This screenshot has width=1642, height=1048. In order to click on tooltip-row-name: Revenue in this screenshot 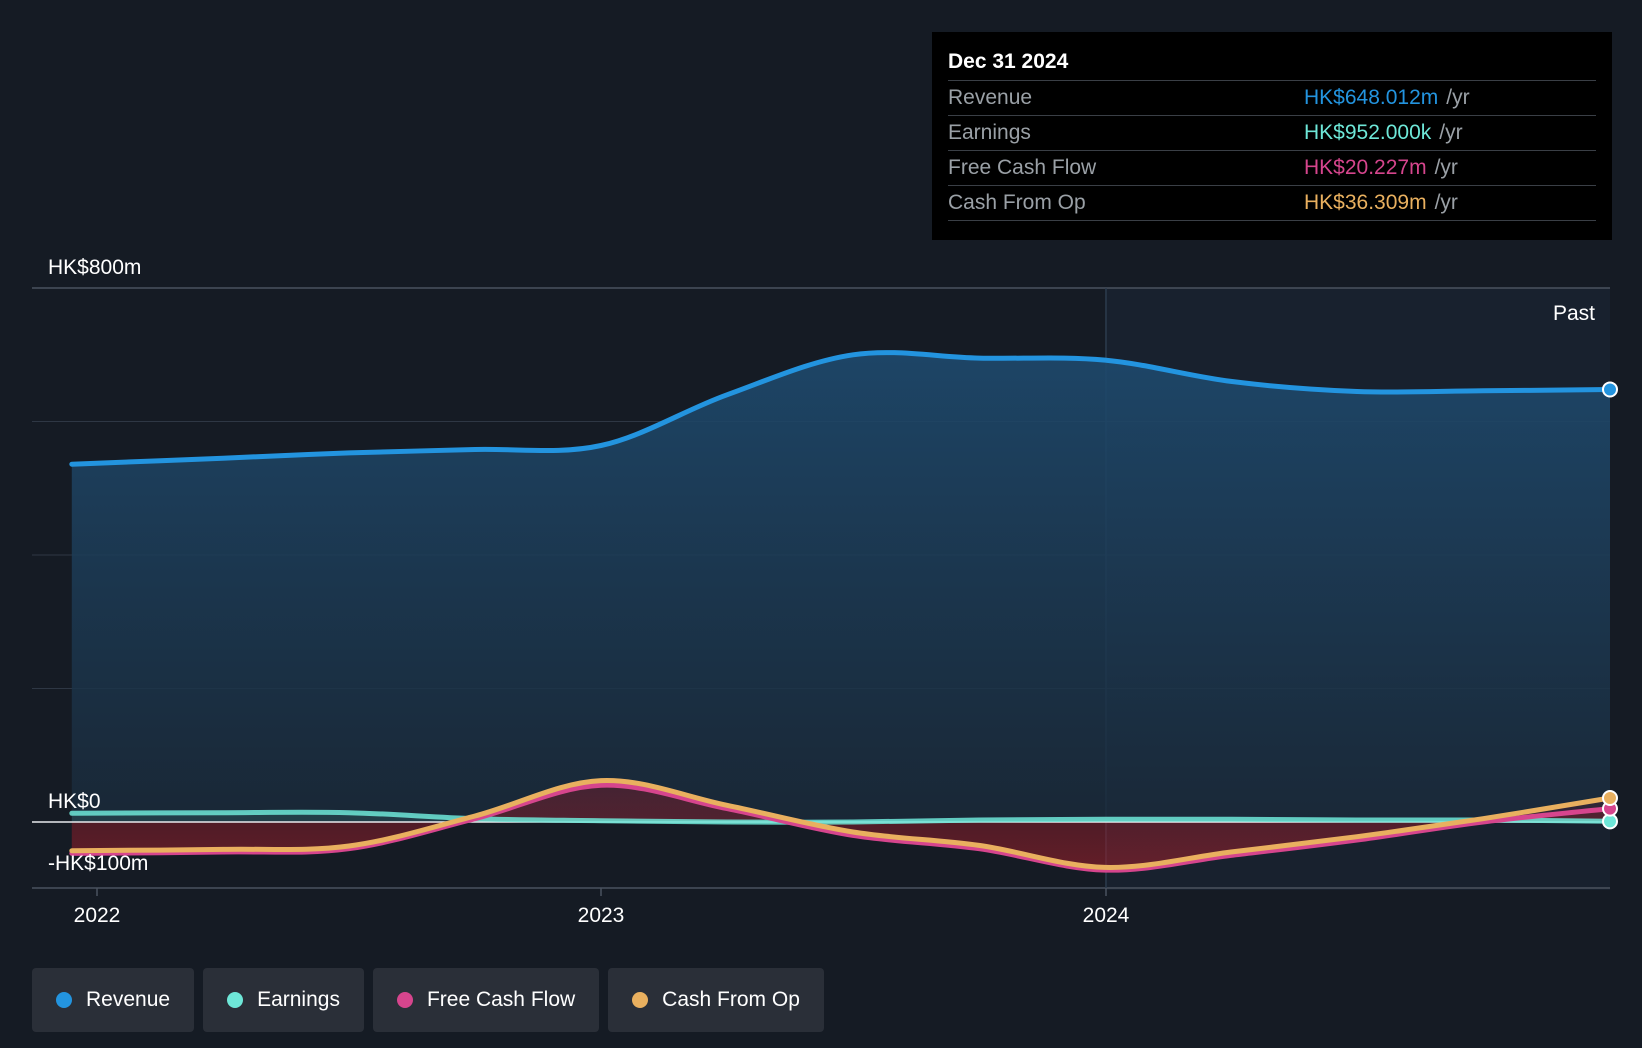, I will do `click(990, 97)`.